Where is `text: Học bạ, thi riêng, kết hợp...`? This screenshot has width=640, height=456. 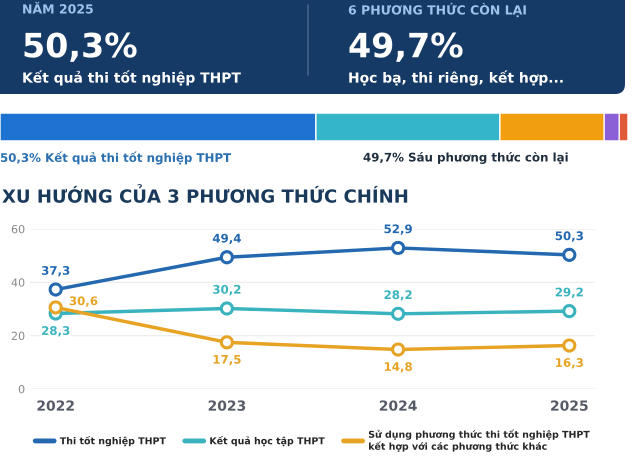
text: Học bạ, thi riêng, kết hợp... is located at coordinates (456, 78).